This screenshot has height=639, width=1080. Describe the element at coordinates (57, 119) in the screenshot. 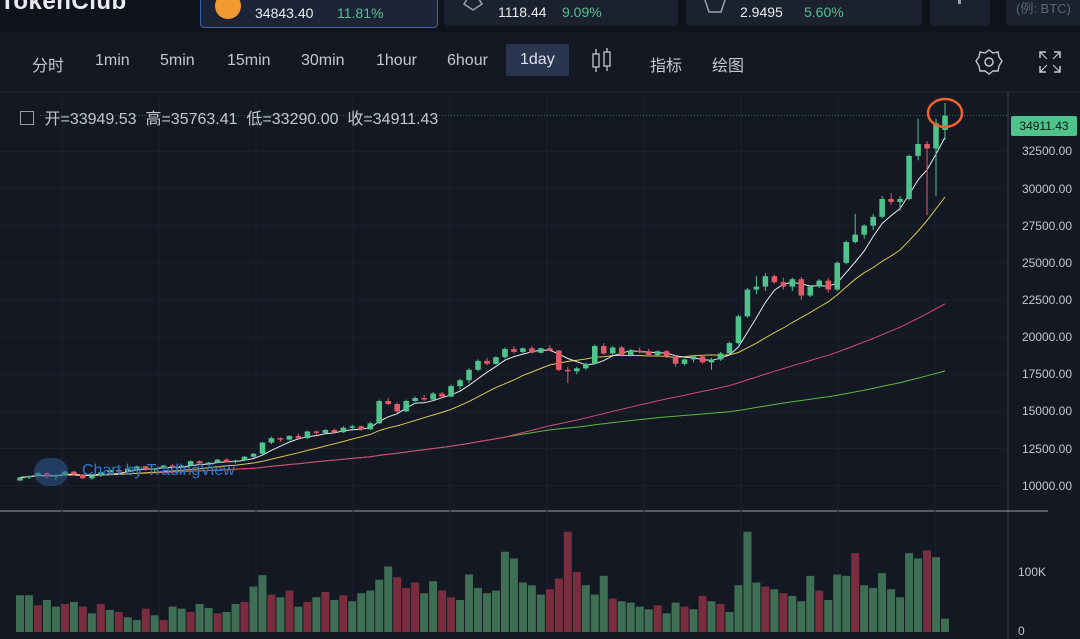

I see `open-label: 开=` at that location.